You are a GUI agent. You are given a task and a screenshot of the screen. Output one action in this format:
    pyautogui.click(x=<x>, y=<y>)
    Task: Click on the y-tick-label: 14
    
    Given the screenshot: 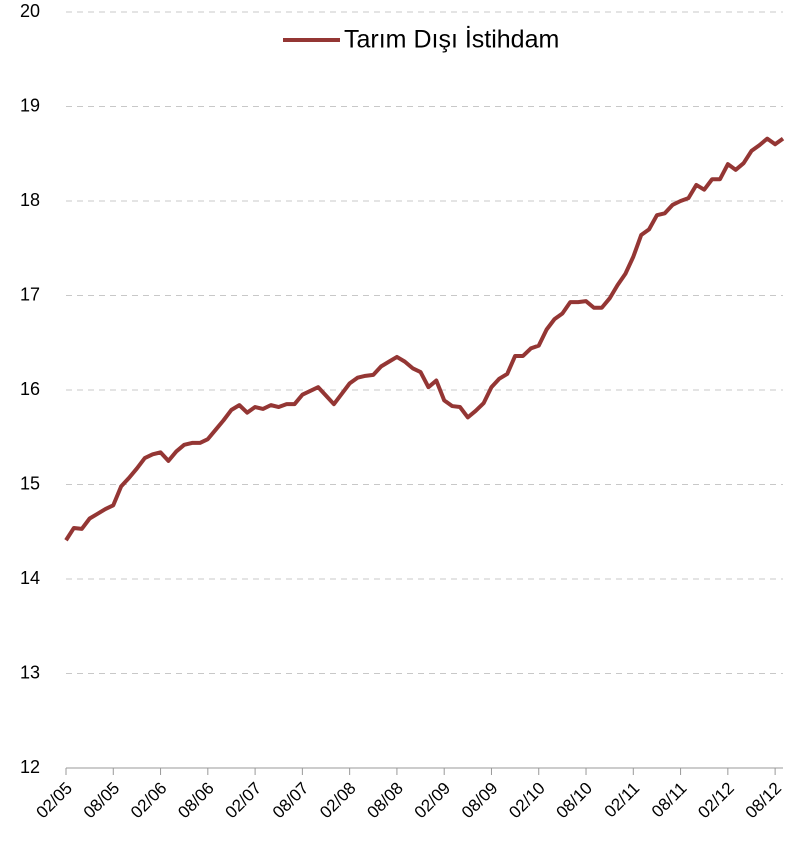 What is the action you would take?
    pyautogui.click(x=30, y=578)
    